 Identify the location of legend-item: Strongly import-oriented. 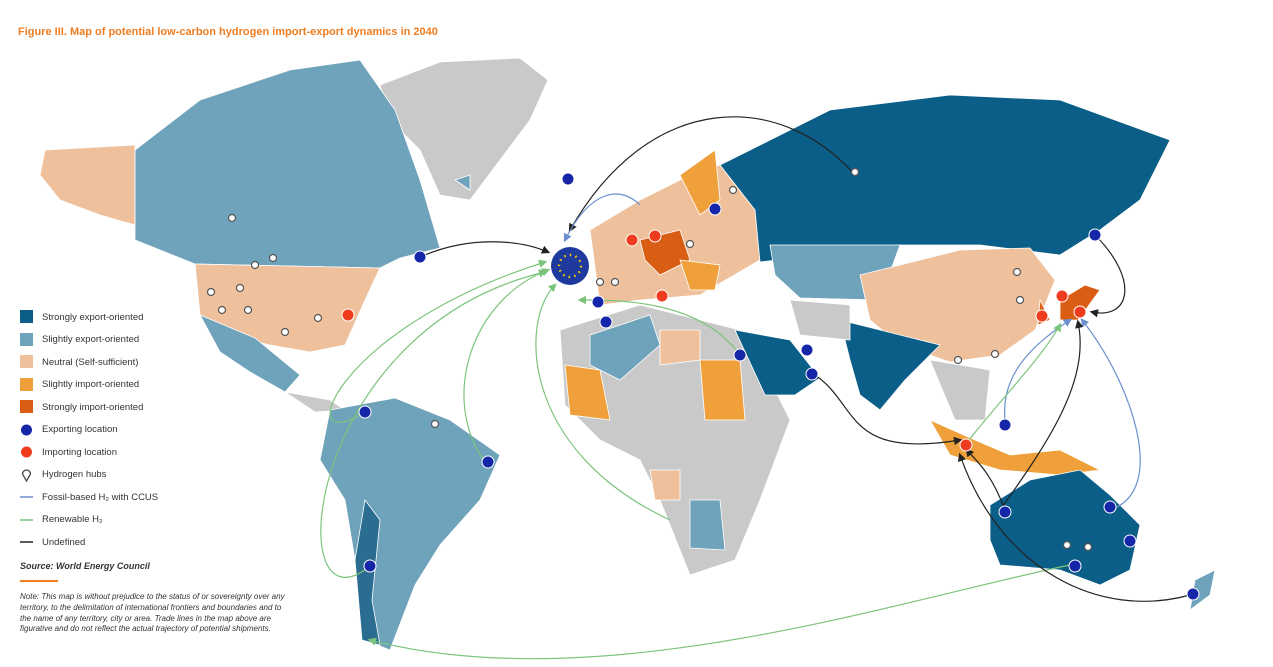
(89, 407).